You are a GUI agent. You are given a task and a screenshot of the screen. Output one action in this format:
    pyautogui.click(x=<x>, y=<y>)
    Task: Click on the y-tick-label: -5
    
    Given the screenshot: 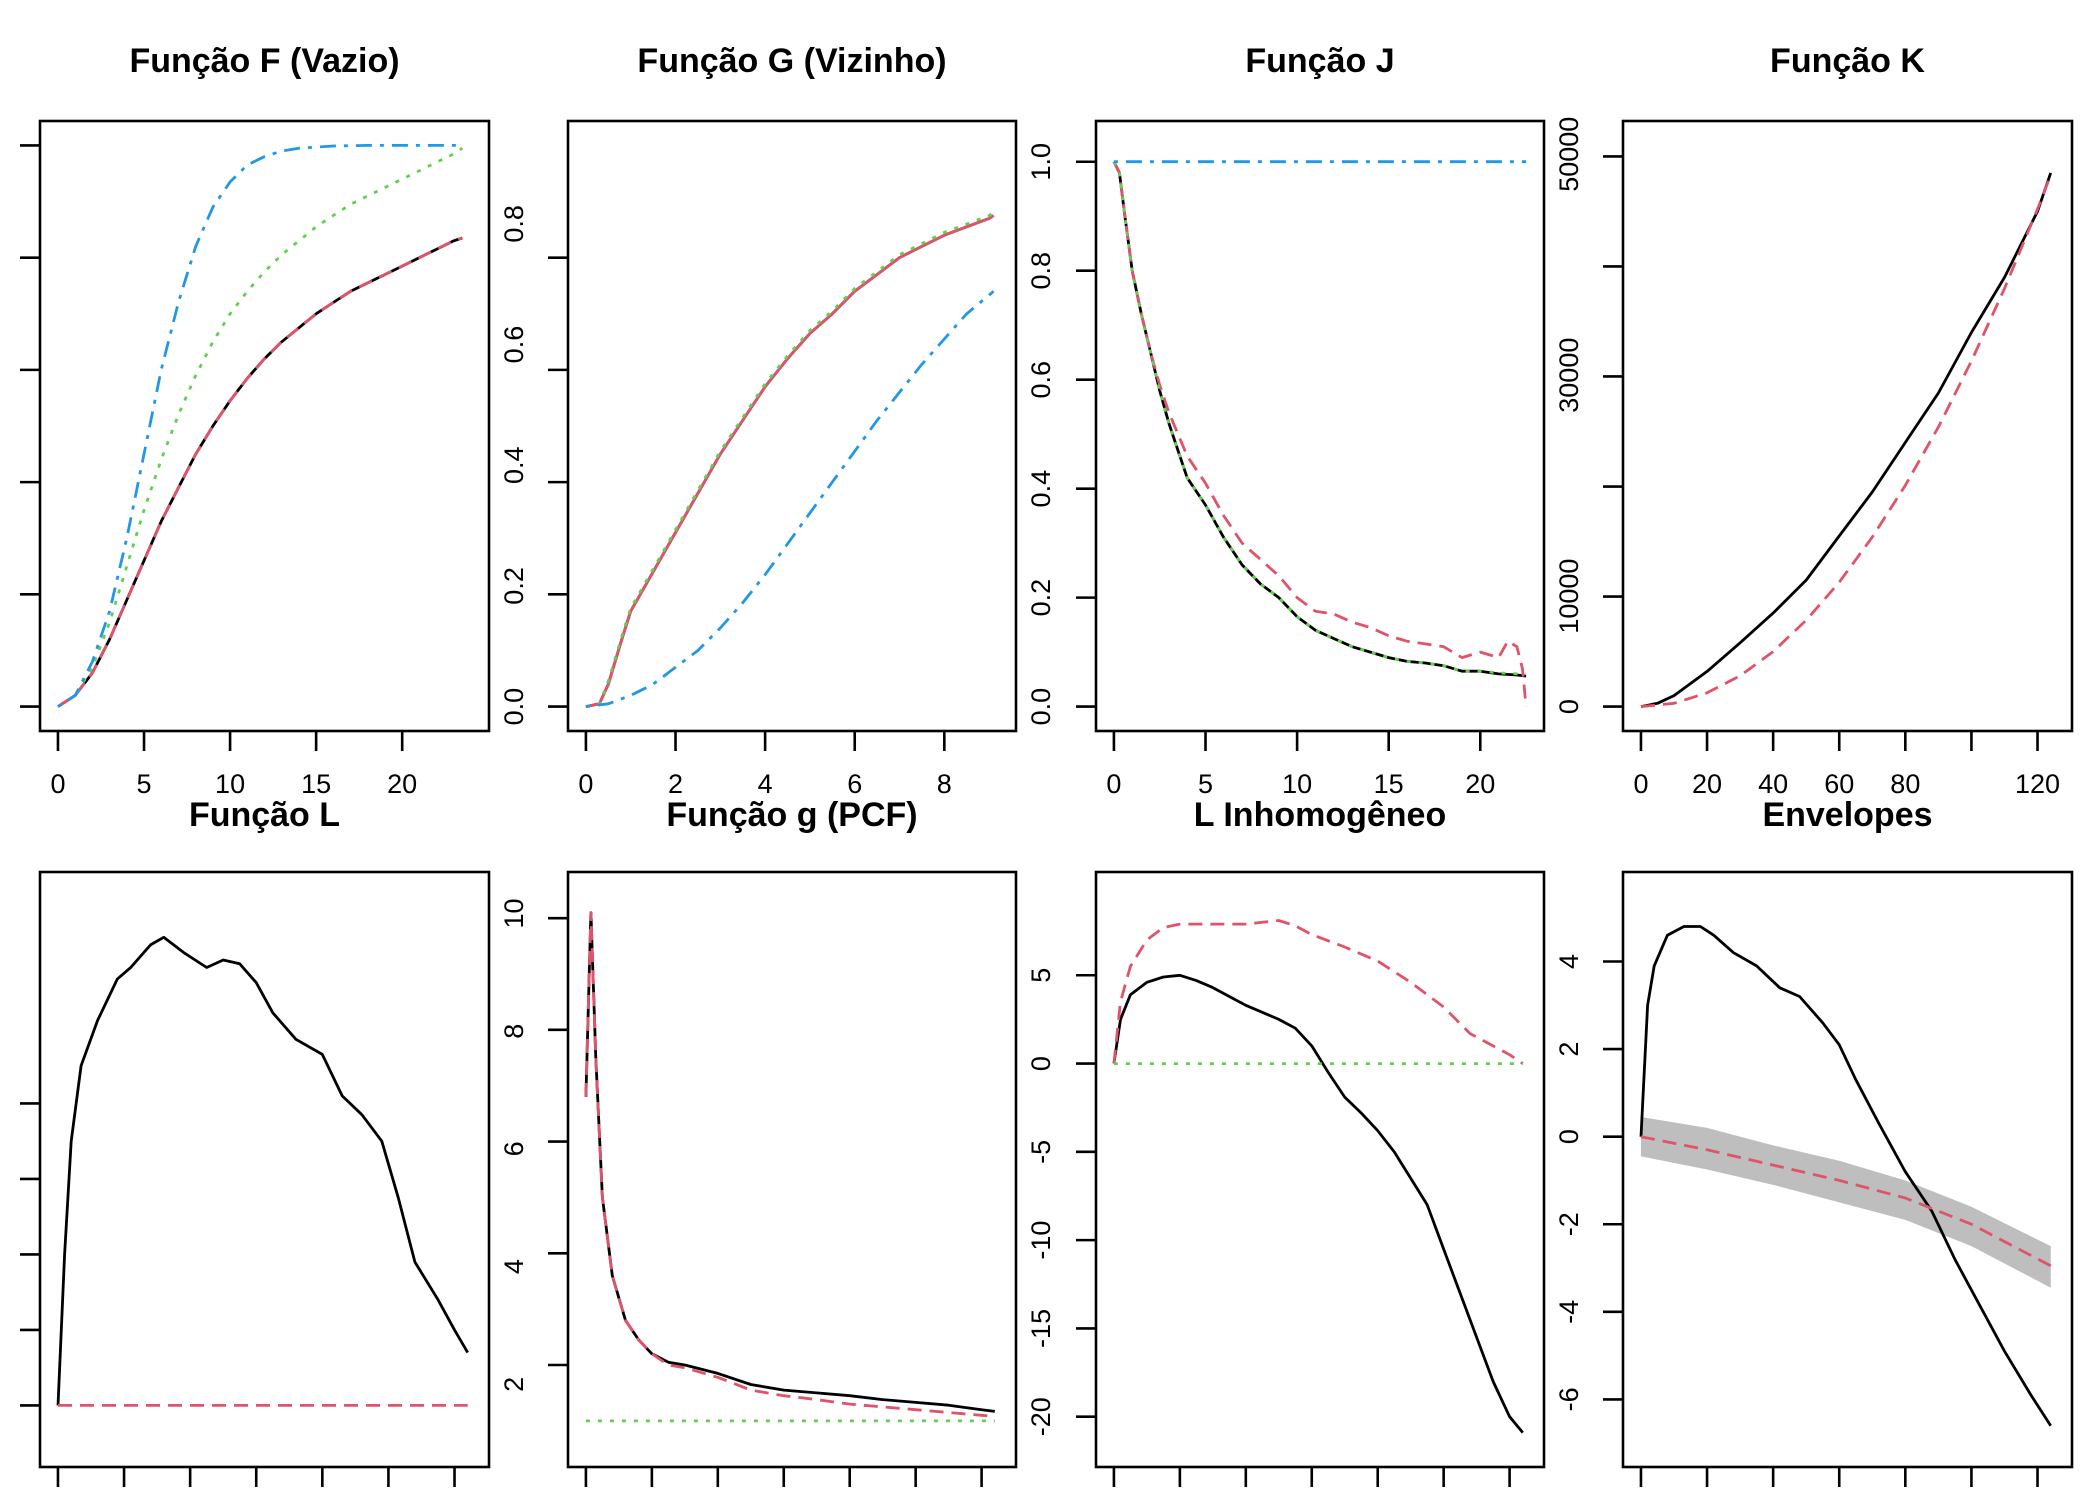 What is the action you would take?
    pyautogui.click(x=1041, y=1152)
    